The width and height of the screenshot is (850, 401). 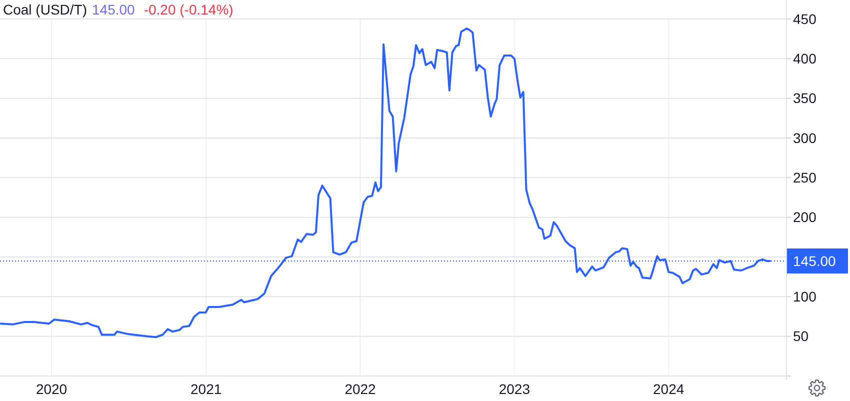 What do you see at coordinates (206, 389) in the screenshot?
I see `x-tick-label: 2021` at bounding box center [206, 389].